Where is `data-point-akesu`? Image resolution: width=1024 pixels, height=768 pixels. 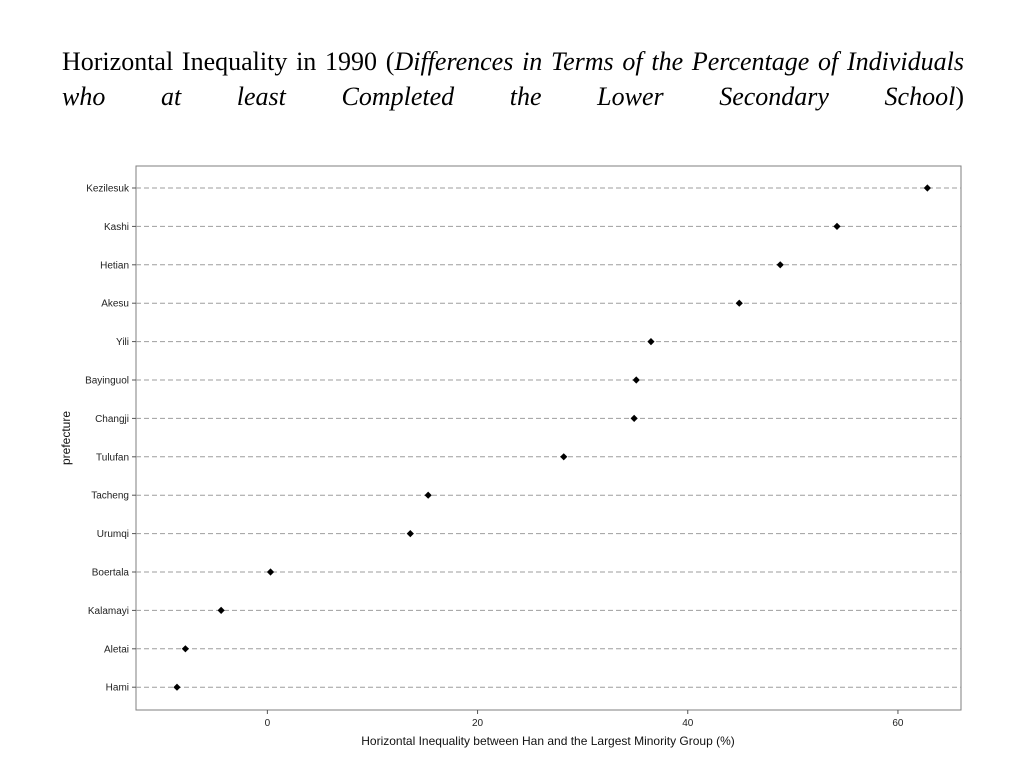
data-point-akesu is located at coordinates (739, 303).